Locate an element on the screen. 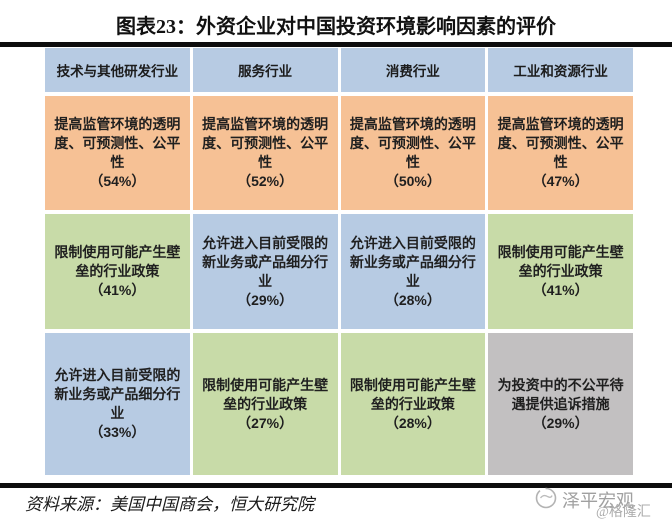 The image size is (672, 524). cell-percentage: （33%） is located at coordinates (117, 432).